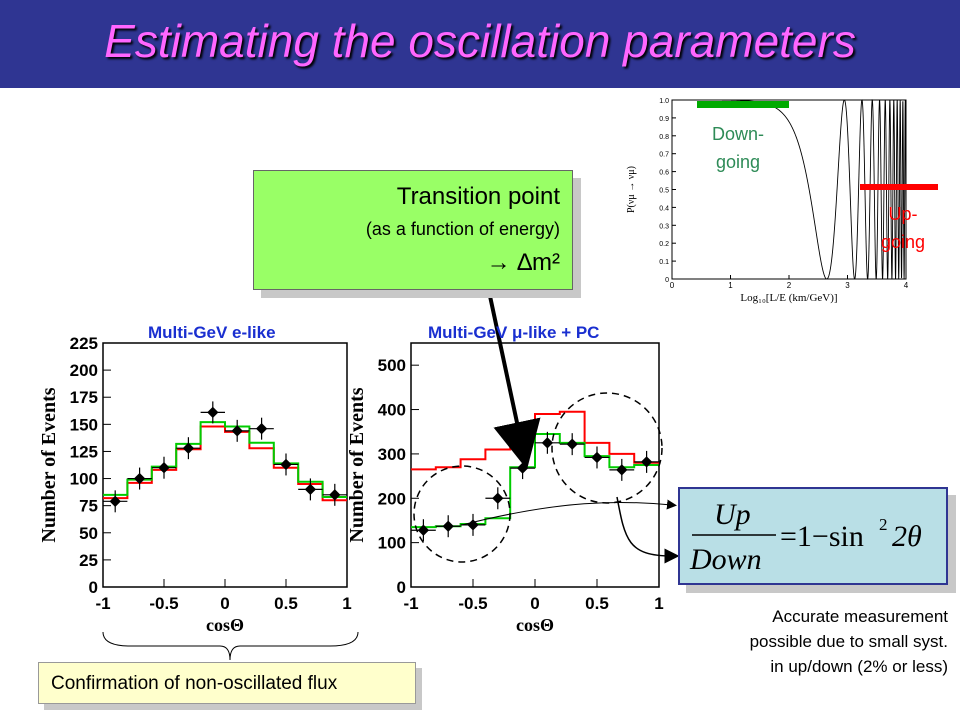 This screenshot has height=720, width=960. I want to click on transition-line1: Transition point, so click(478, 196).